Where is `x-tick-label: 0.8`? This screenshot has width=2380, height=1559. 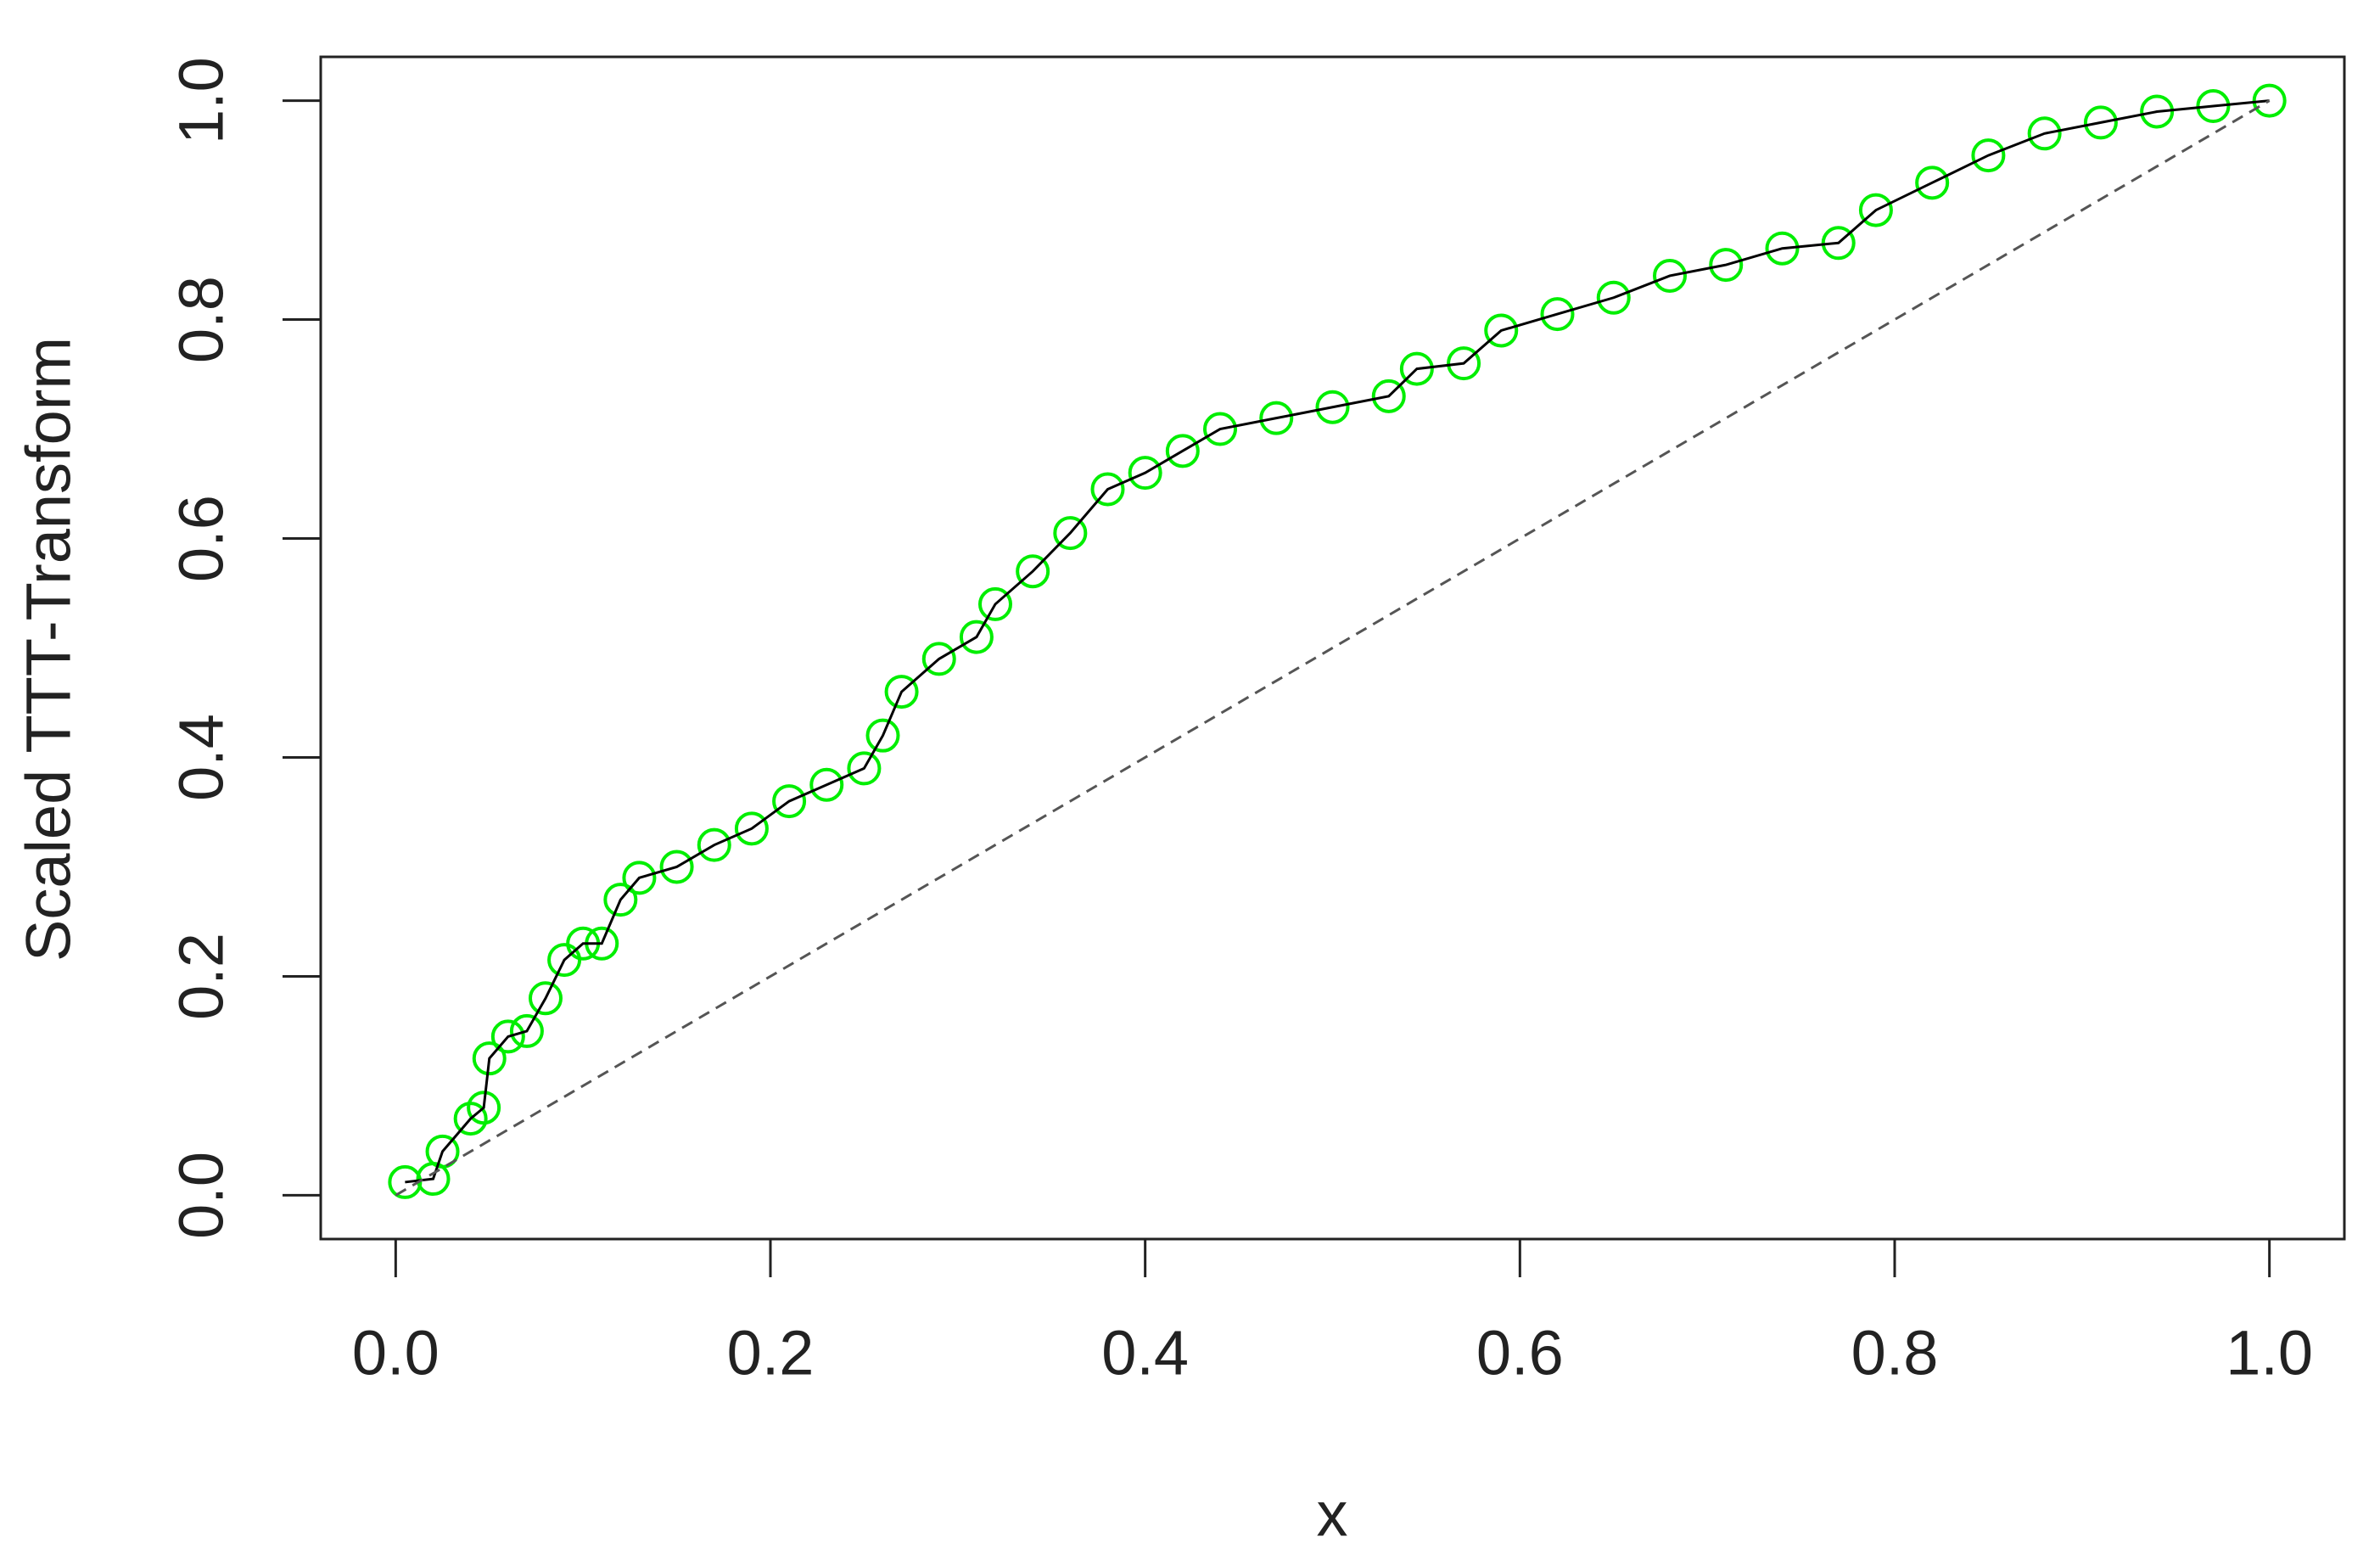
x-tick-label: 0.8 is located at coordinates (1895, 1353).